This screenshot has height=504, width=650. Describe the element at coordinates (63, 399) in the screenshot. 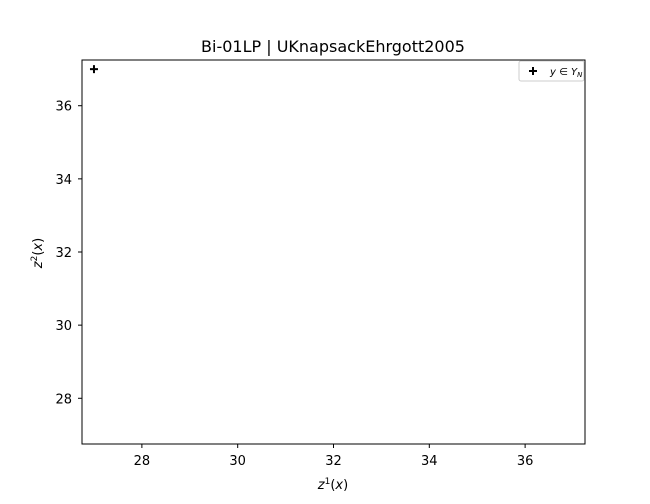

I see `y-tick-label: 28` at that location.